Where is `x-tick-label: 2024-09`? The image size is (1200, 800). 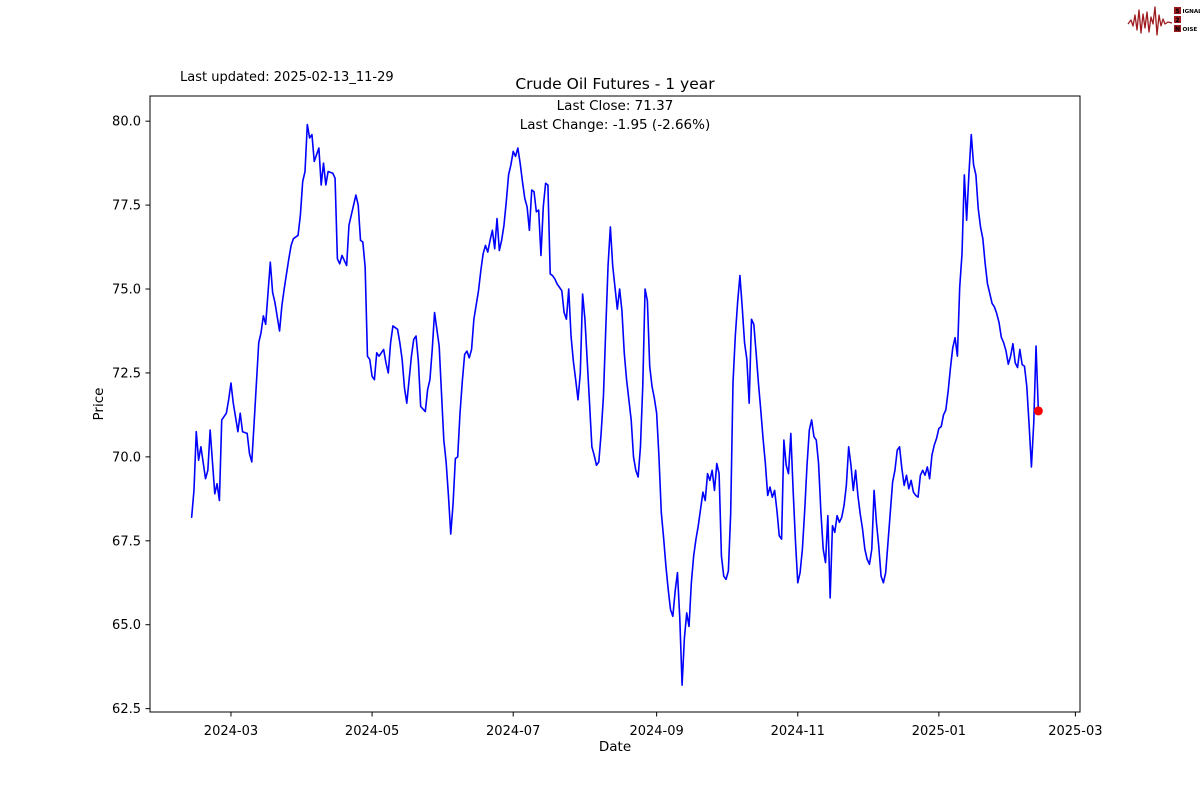 x-tick-label: 2024-09 is located at coordinates (656, 731).